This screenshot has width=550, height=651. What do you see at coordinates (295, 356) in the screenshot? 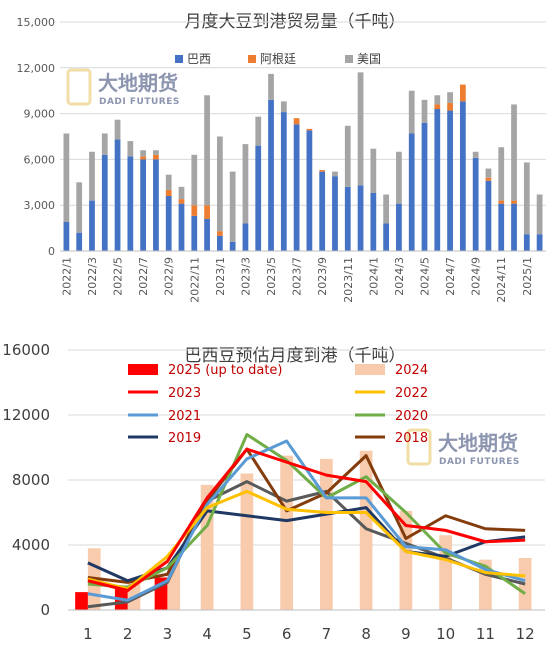
I see `chart2-title: 巴西豆预估月度到港（千吨）` at bounding box center [295, 356].